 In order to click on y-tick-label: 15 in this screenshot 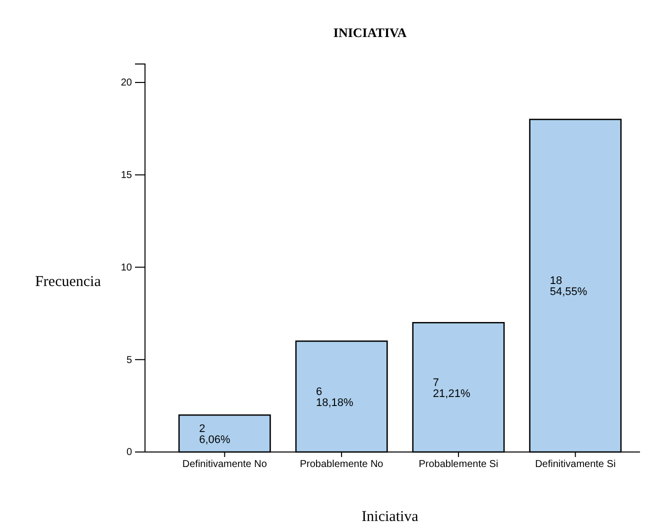, I will do `click(126, 176)`.